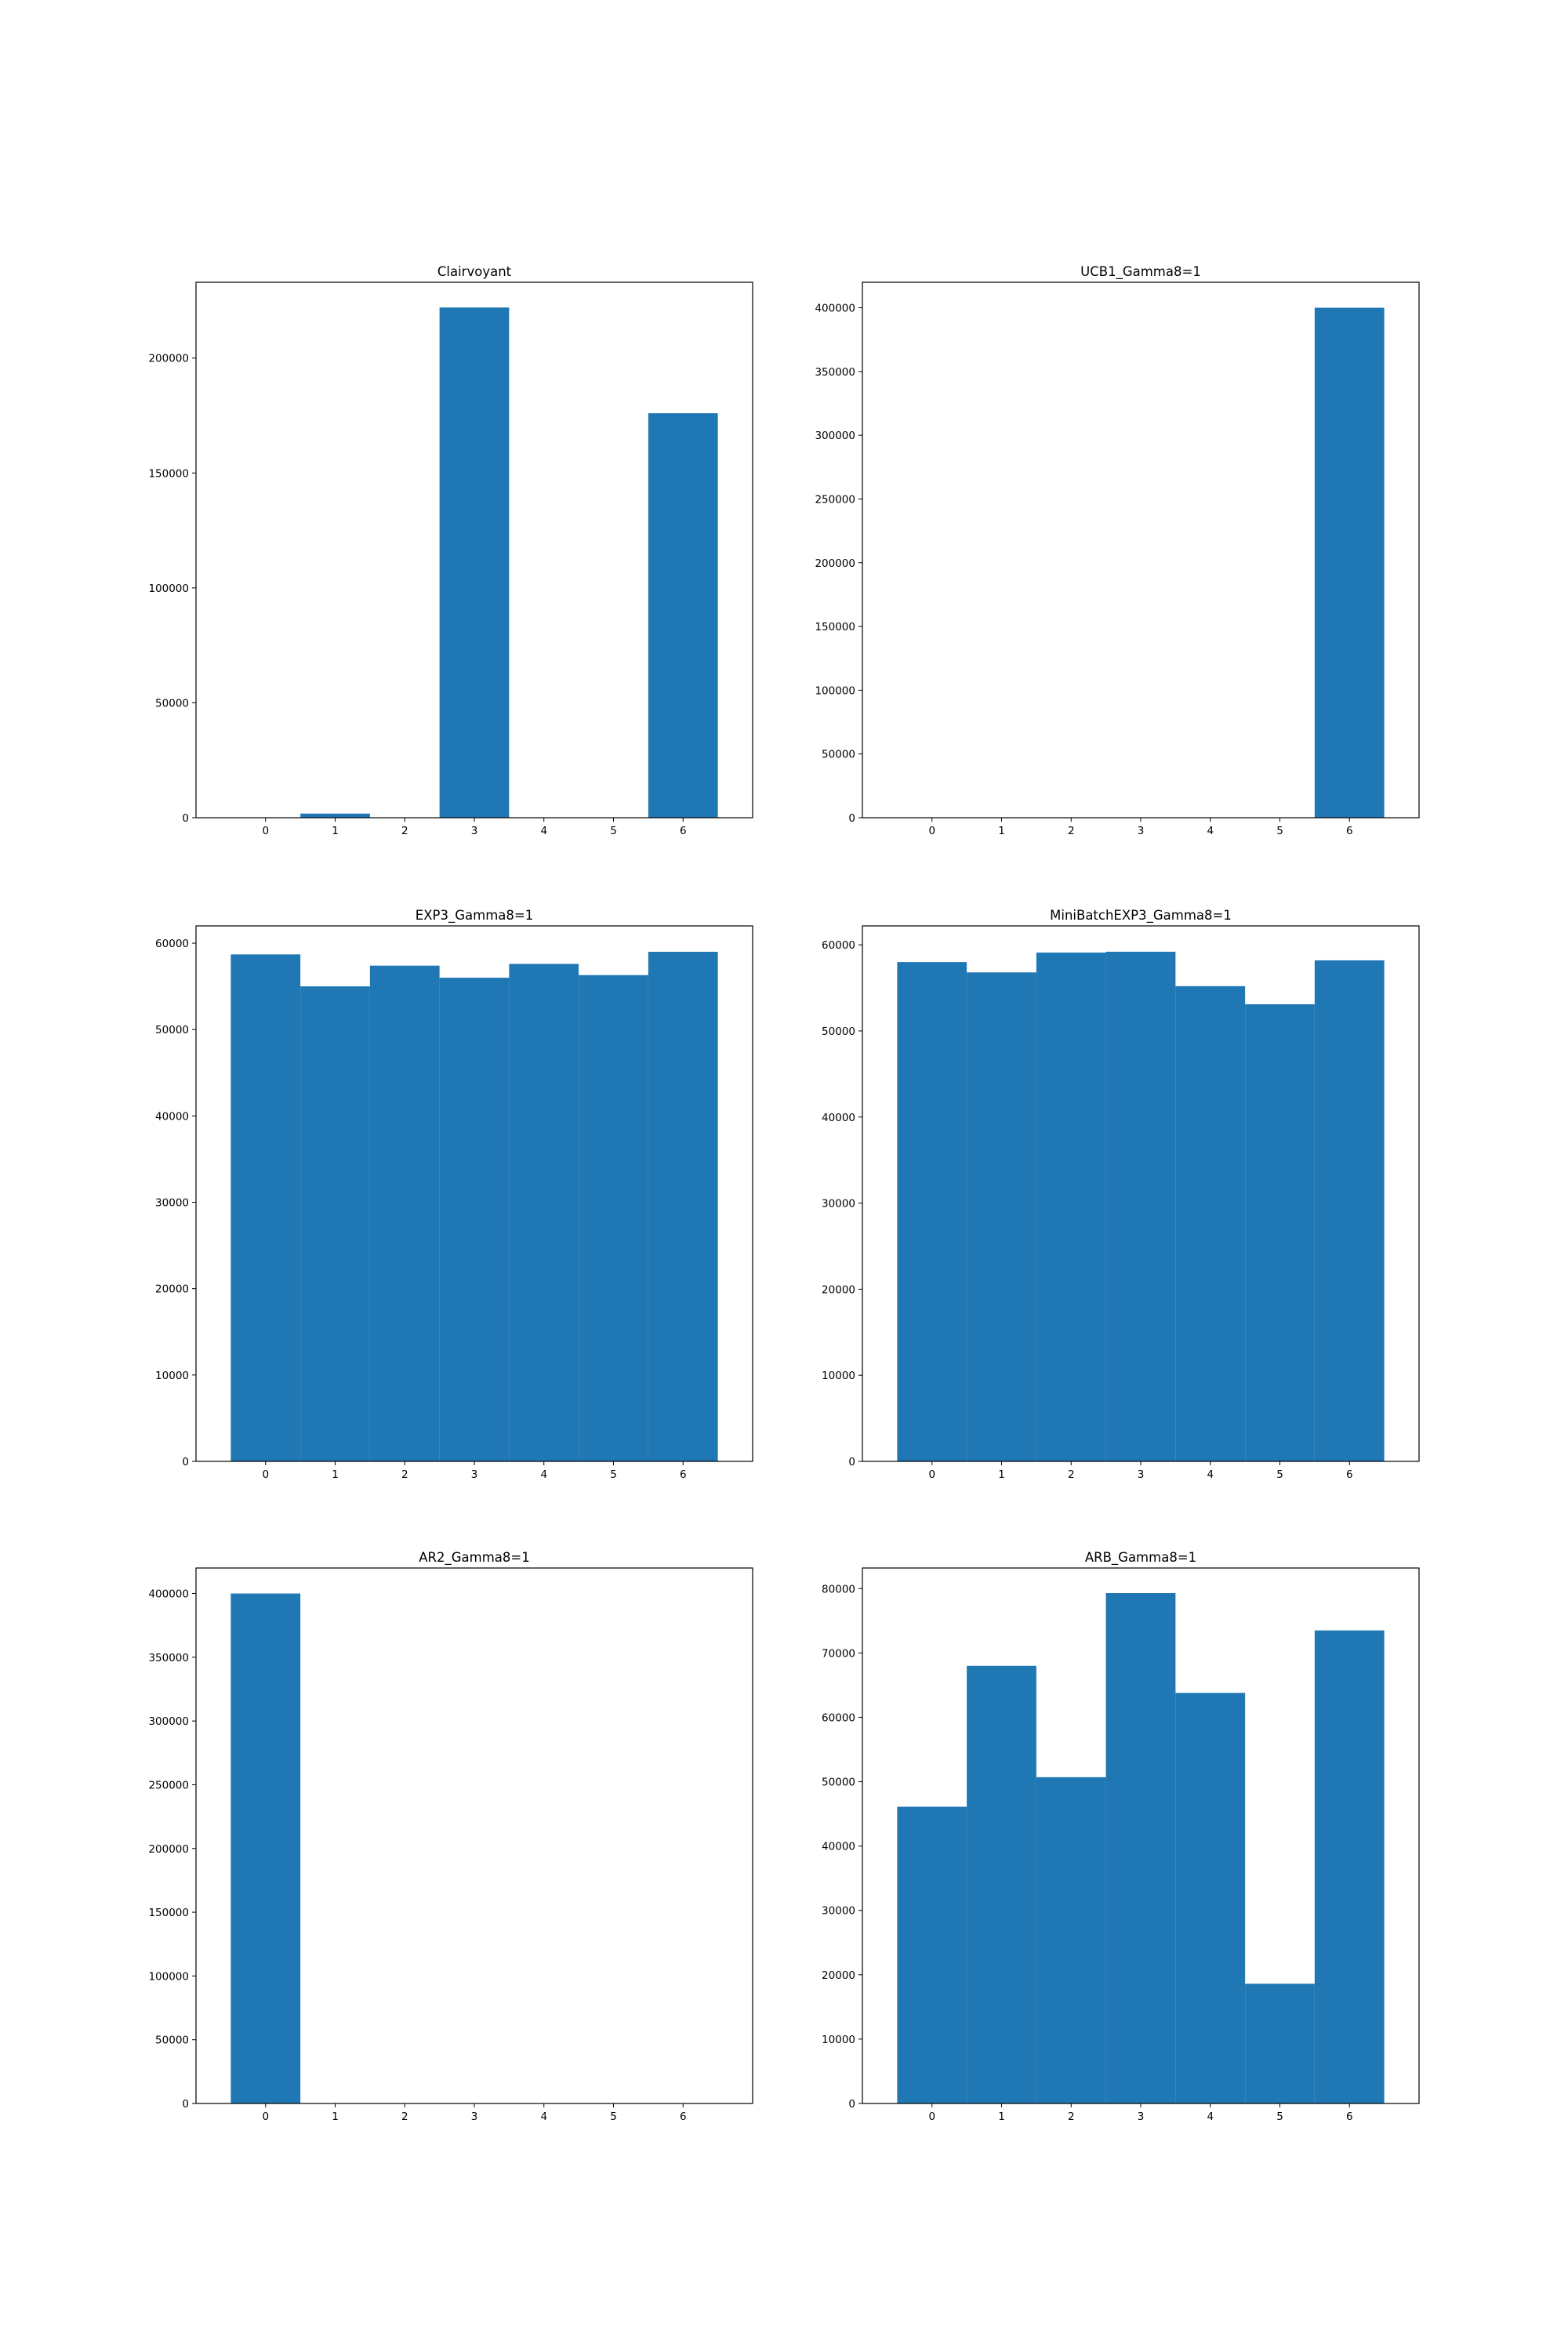  What do you see at coordinates (474, 916) in the screenshot?
I see `chart-title: EXP3_Gamma8=1` at bounding box center [474, 916].